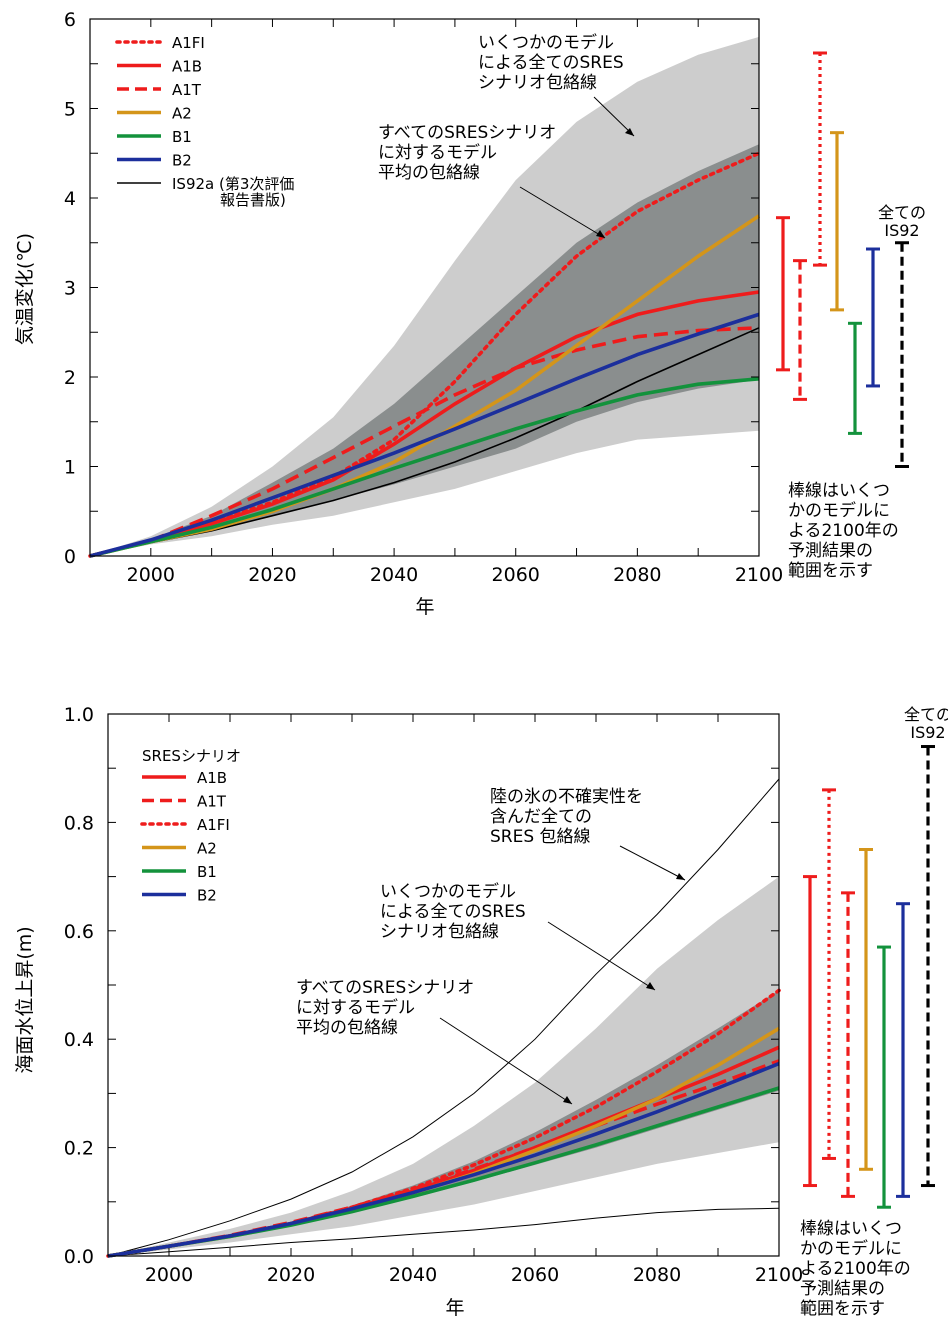  I want to click on legend-label: B2, so click(207, 896).